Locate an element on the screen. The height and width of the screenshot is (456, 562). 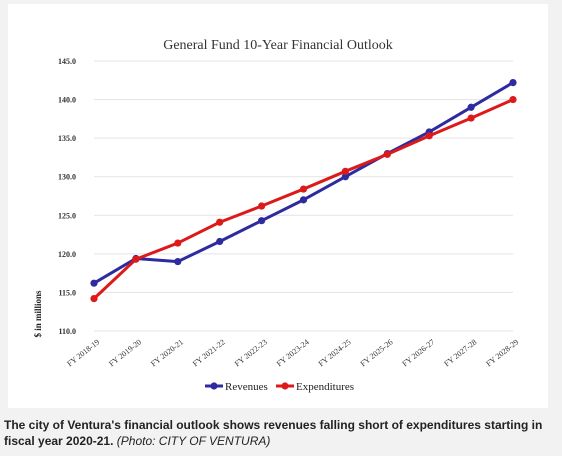
caption-credit: (Photo: CITY OF VENTURA) is located at coordinates (193, 441).